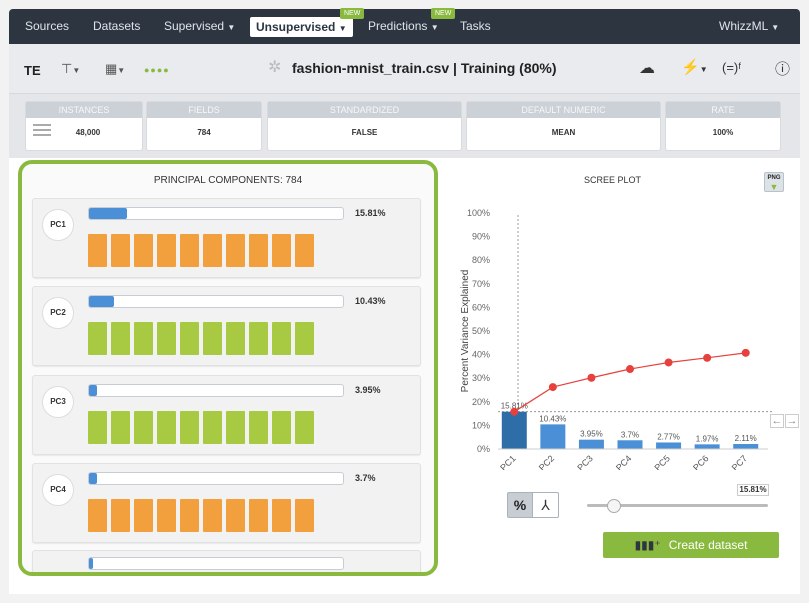 The width and height of the screenshot is (809, 603). Describe the element at coordinates (677, 505) in the screenshot. I see `threshold-slider-track` at that location.